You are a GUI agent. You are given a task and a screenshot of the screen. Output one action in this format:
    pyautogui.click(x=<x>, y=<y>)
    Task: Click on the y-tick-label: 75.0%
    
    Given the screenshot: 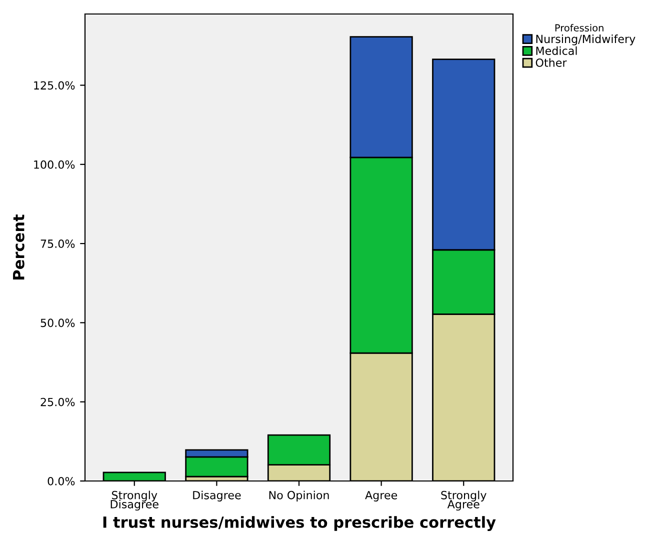 What is the action you would take?
    pyautogui.click(x=57, y=244)
    